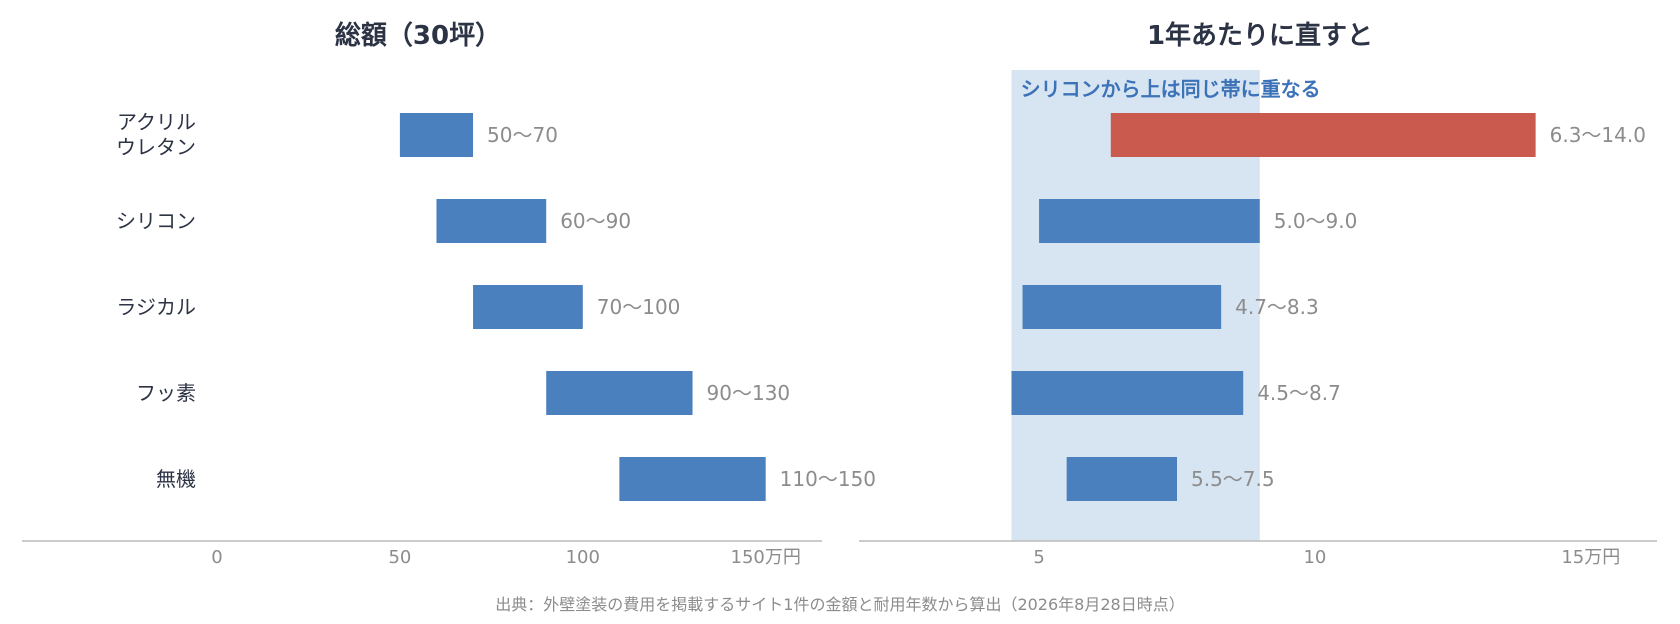  Describe the element at coordinates (766, 557) in the screenshot. I see `x-tick-label: 150万円` at that location.